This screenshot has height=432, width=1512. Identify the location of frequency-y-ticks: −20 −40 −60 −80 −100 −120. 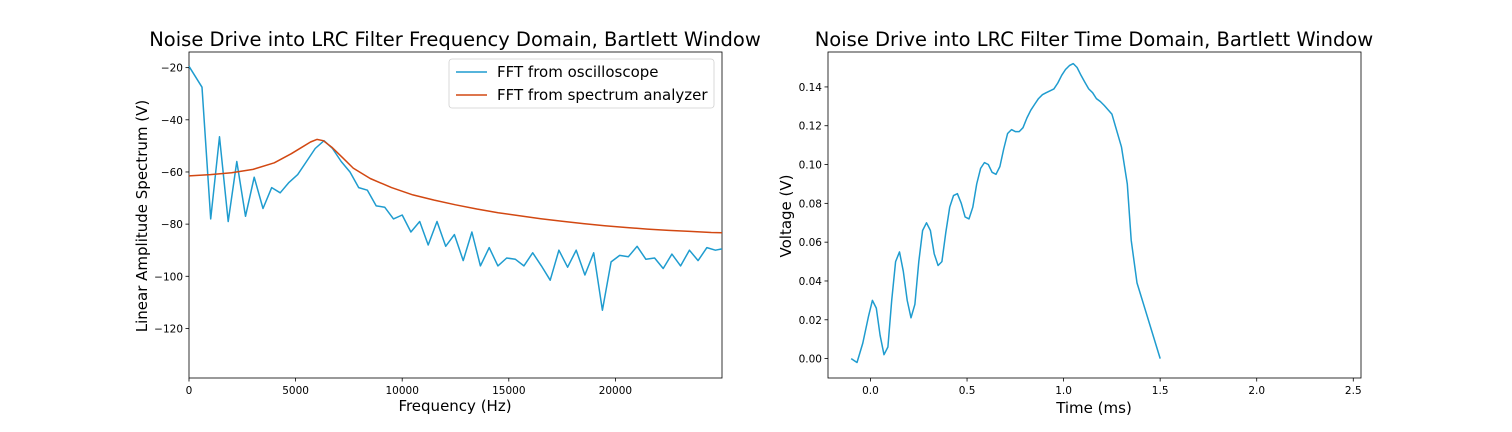
(171, 199).